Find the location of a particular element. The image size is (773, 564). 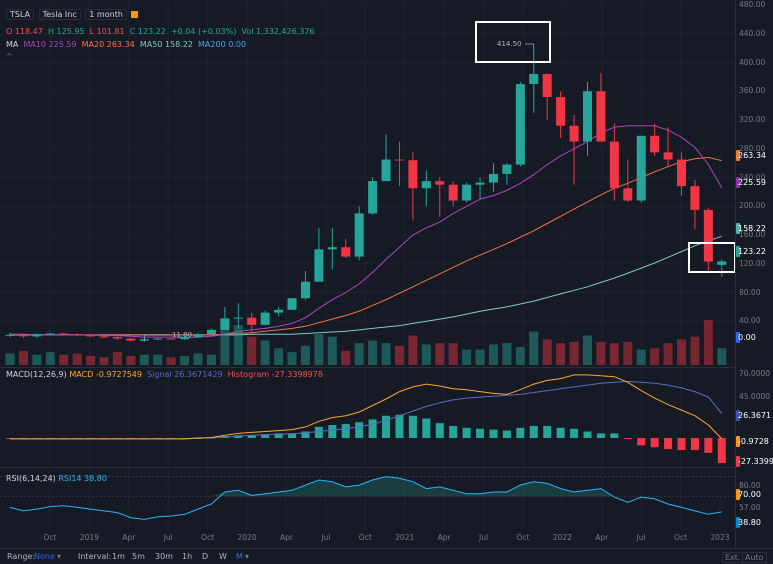

signal-pill: 26.3671 is located at coordinates (754, 415).